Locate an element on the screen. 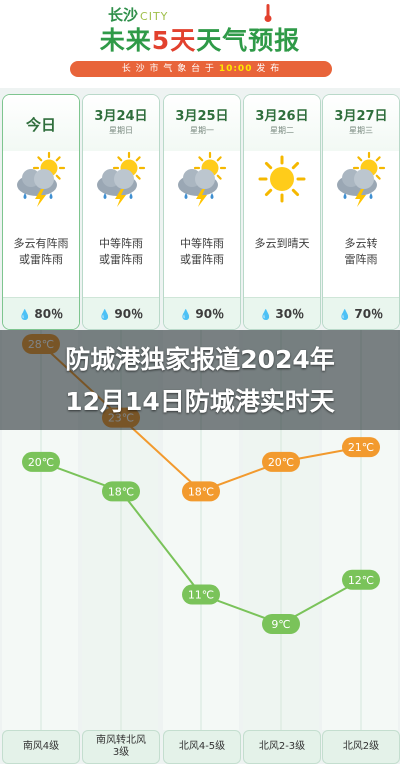  day-date: 3月27日 is located at coordinates (361, 116).